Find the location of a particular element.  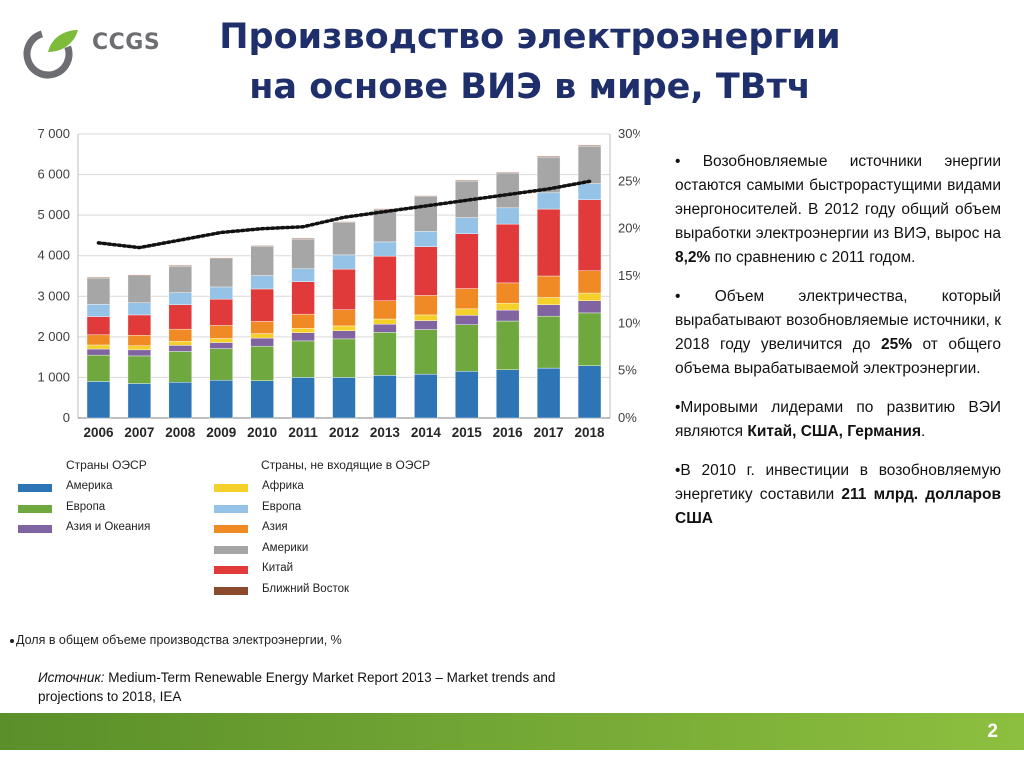

y-tick-label: 3 000 is located at coordinates (53, 295).